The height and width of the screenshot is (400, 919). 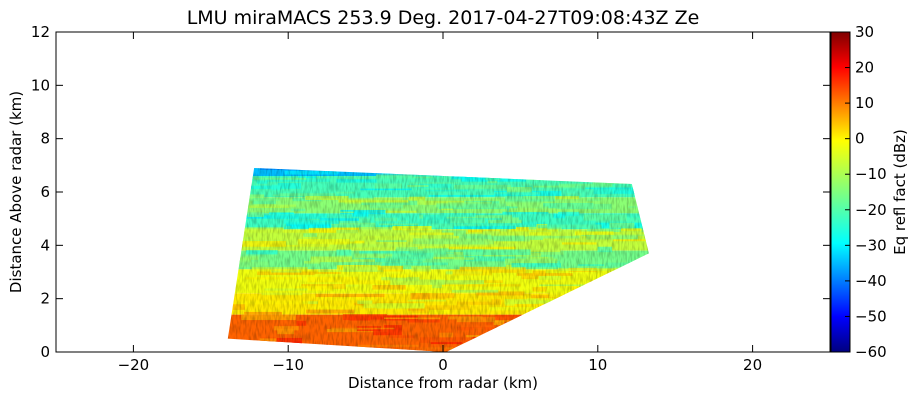 I want to click on colorbar-tick-label: −10, so click(x=871, y=174).